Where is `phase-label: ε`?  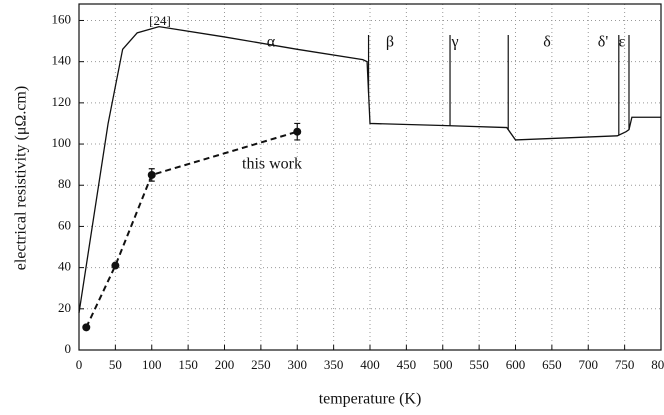 phase-label: ε is located at coordinates (622, 42).